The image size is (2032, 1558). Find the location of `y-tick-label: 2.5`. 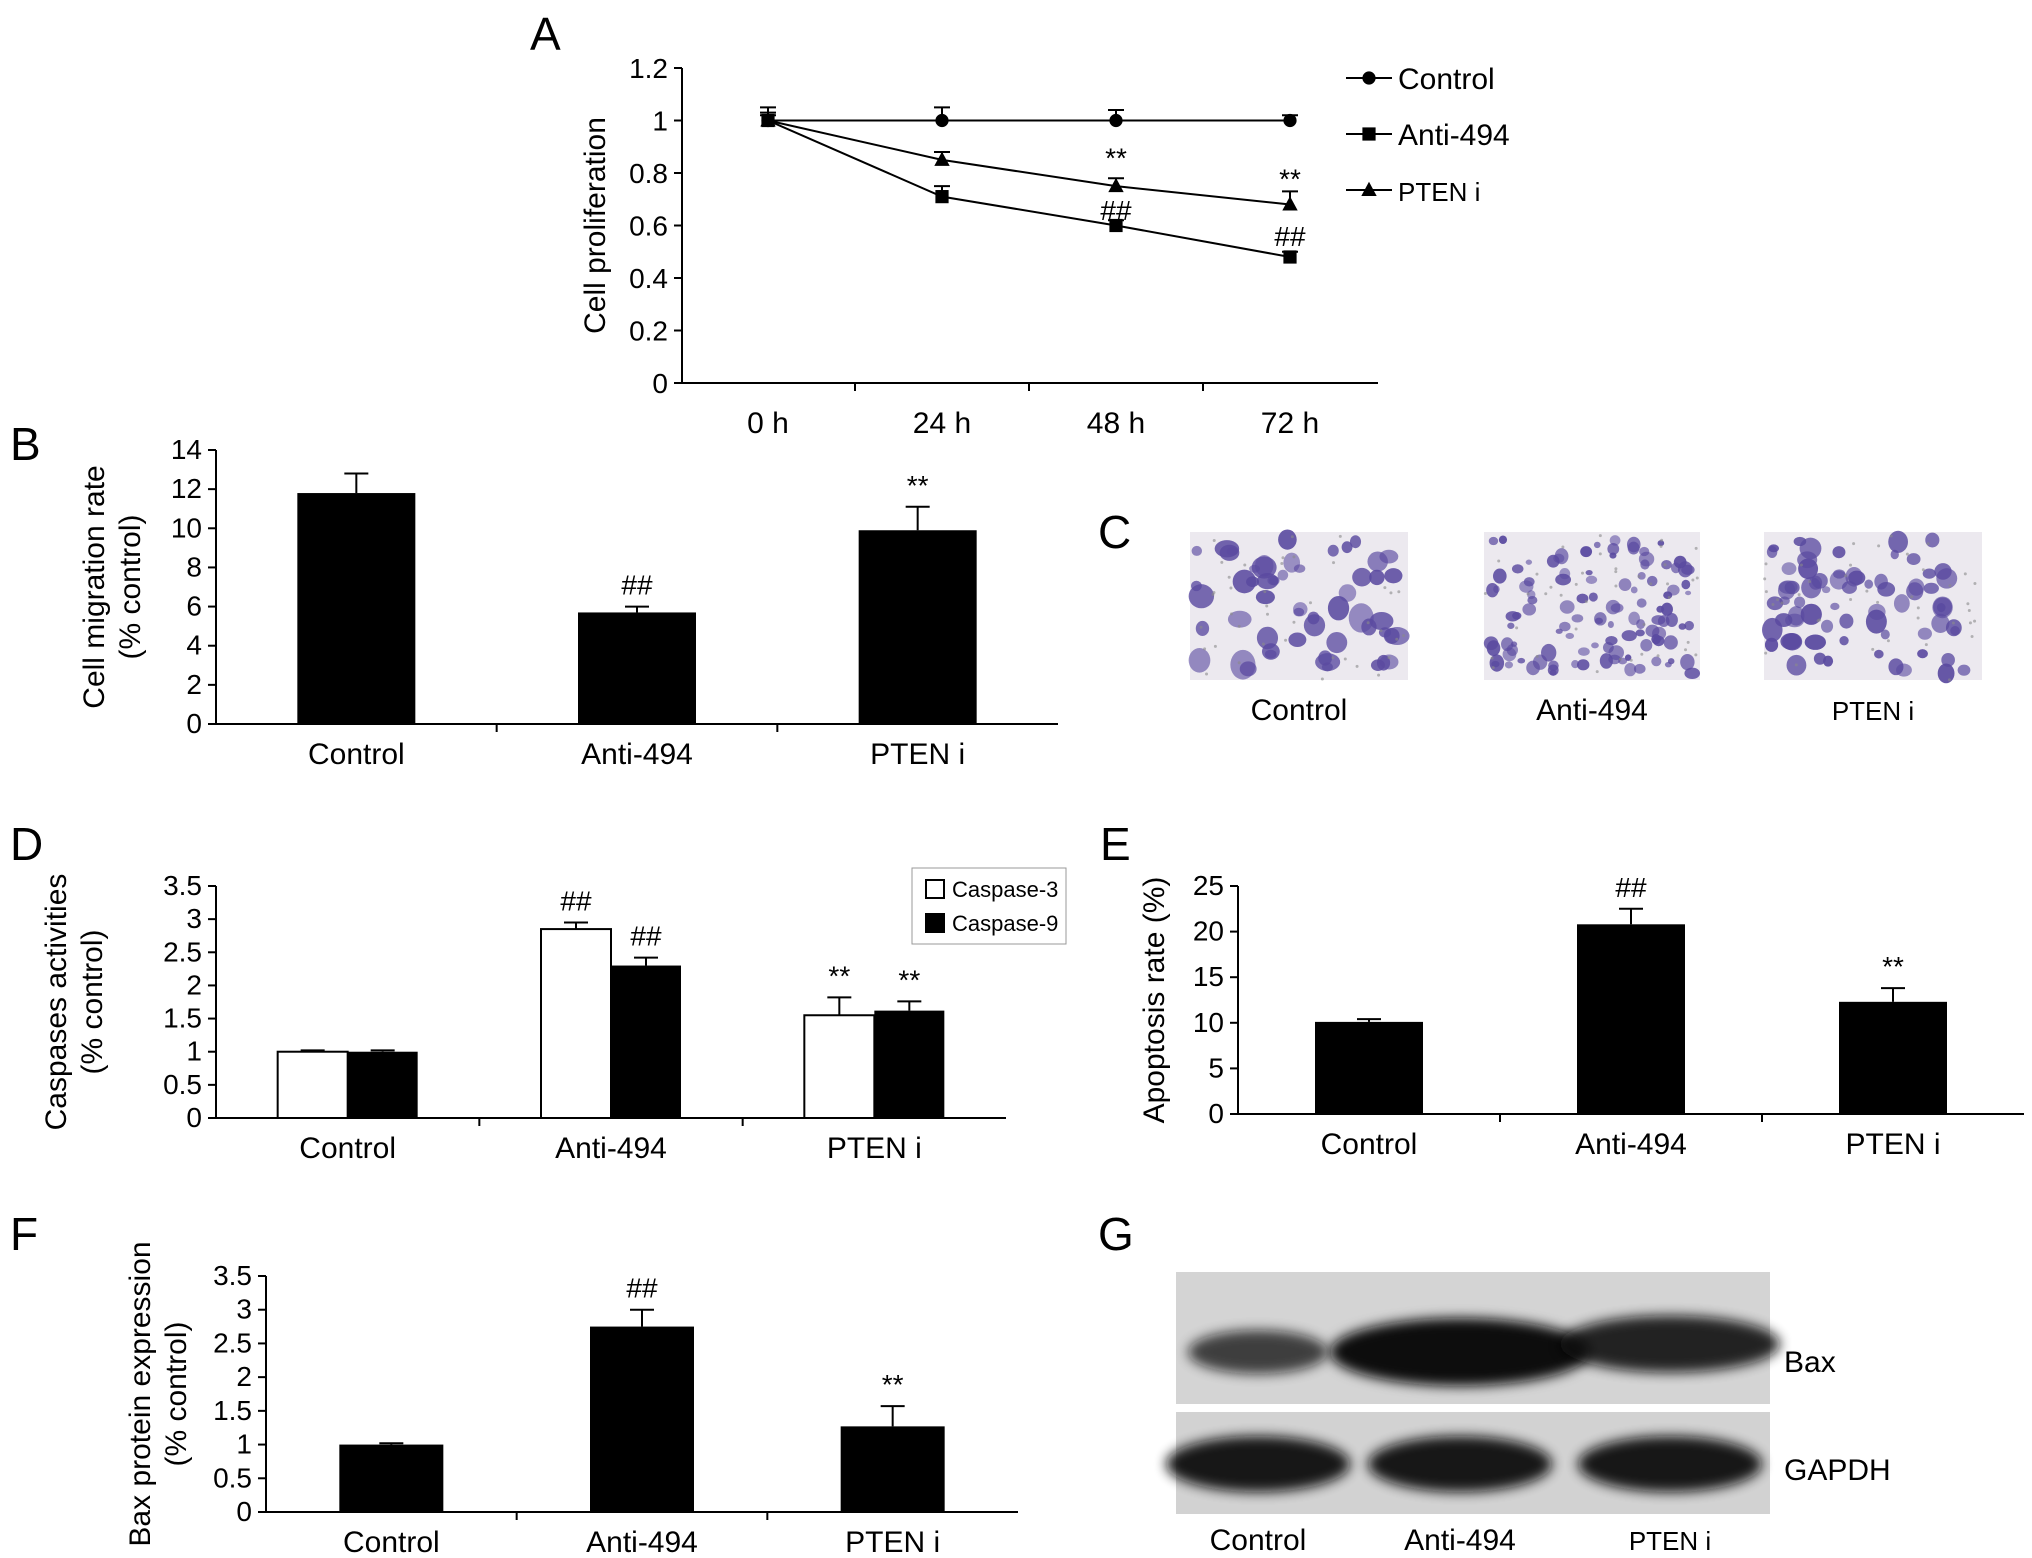

y-tick-label: 2.5 is located at coordinates (232, 1342).